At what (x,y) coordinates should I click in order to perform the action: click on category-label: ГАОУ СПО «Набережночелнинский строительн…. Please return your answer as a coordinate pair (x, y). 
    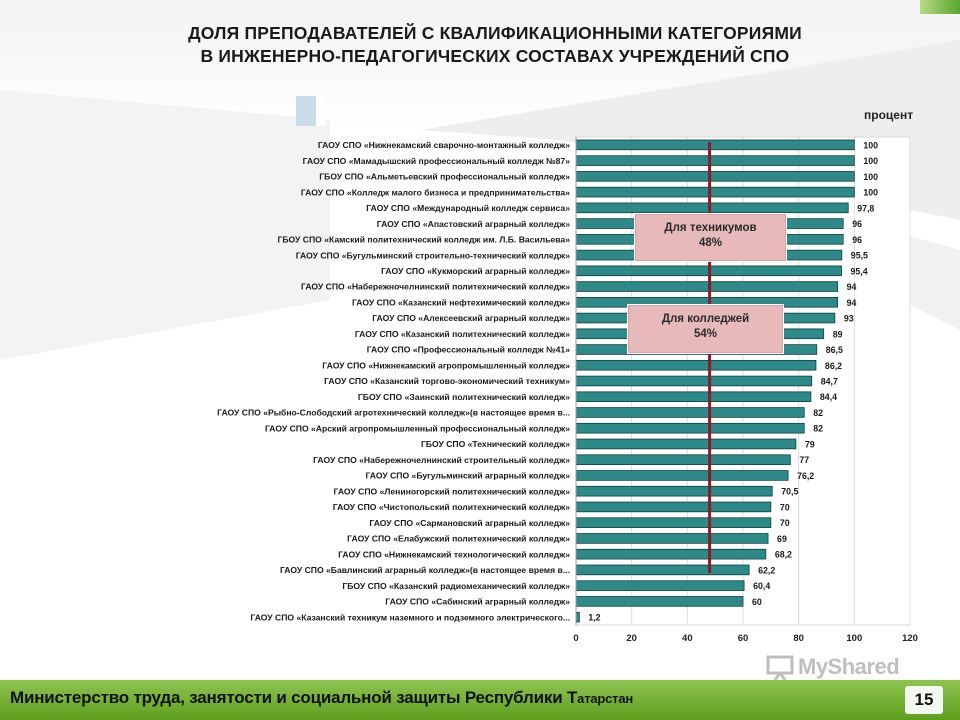
    Looking at the image, I should click on (441, 460).